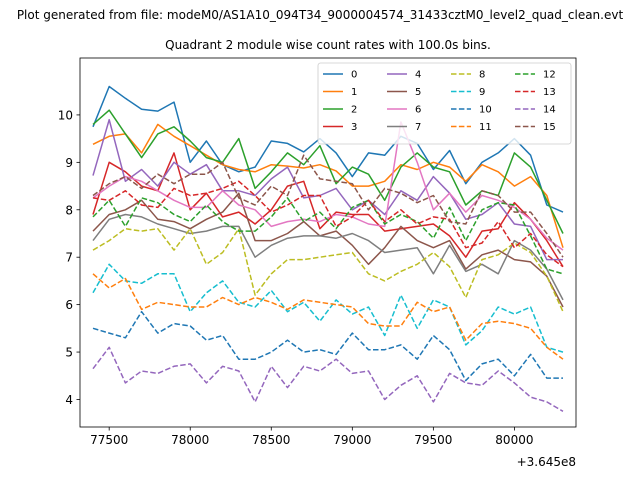 The height and width of the screenshot is (480, 640). What do you see at coordinates (404, 75) in the screenshot?
I see `legend-entry-4: 4` at bounding box center [404, 75].